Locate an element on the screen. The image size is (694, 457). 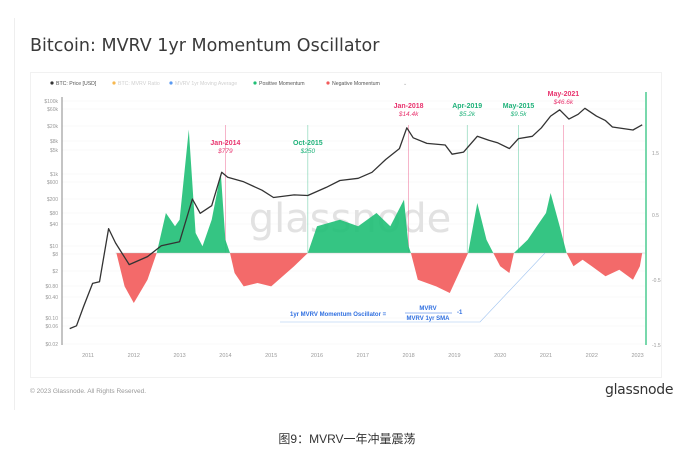
legend-item-label: BTC: MVRV Ratio is located at coordinates (139, 84).